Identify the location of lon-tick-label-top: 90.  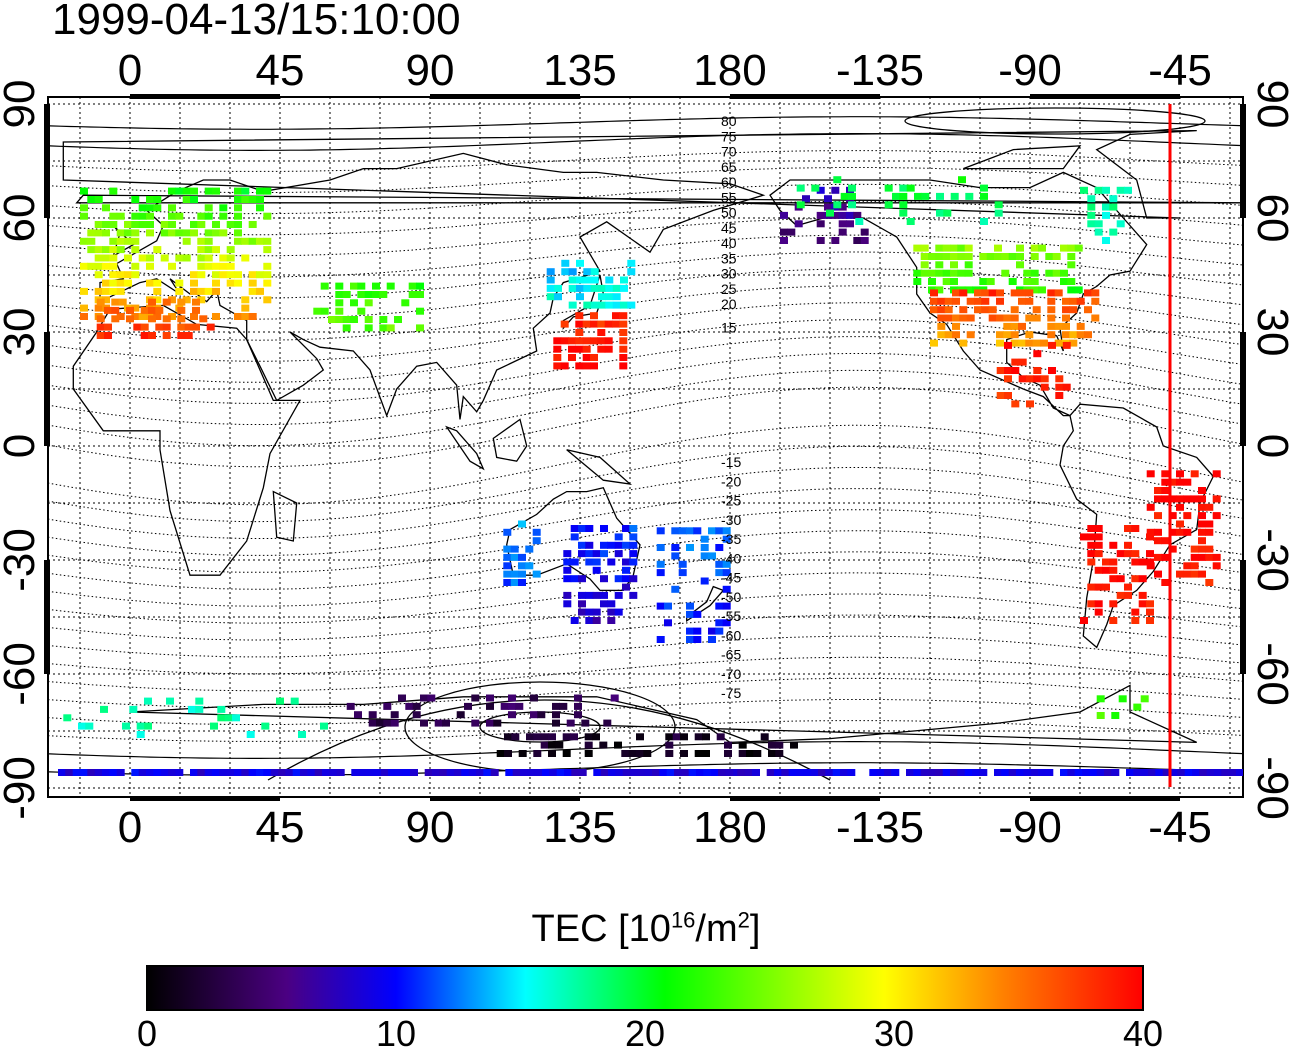
(430, 70).